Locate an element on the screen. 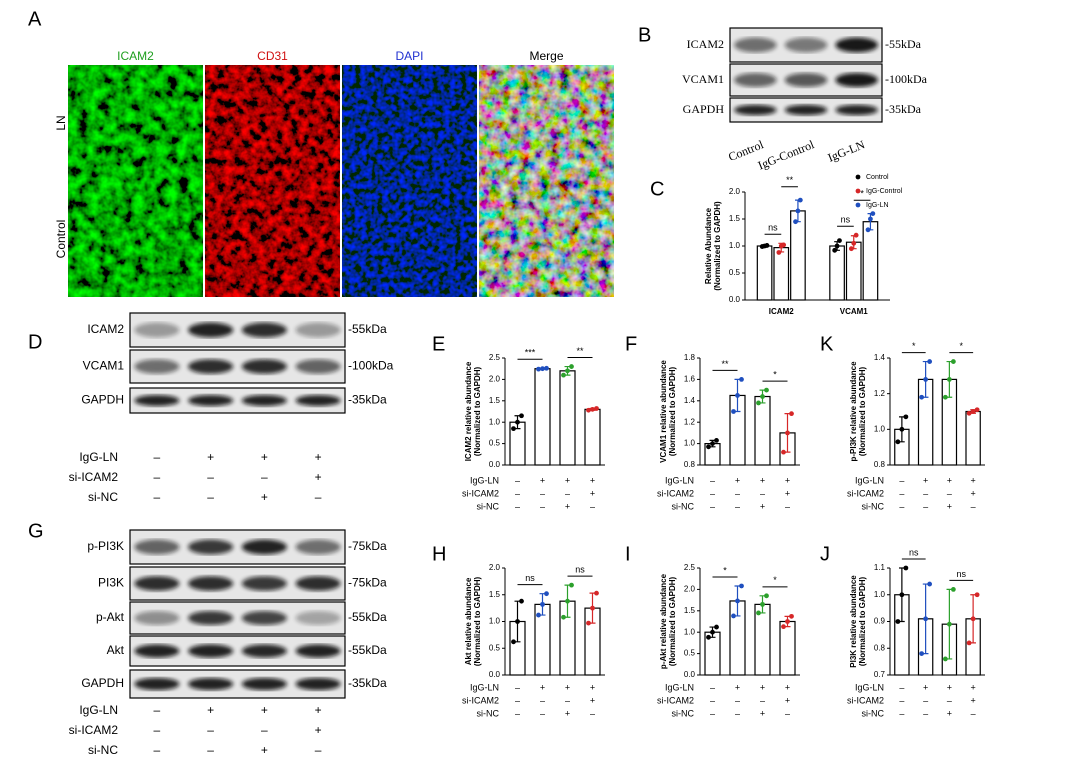 This screenshot has width=1080, height=771. panel-letter: I is located at coordinates (628, 554).